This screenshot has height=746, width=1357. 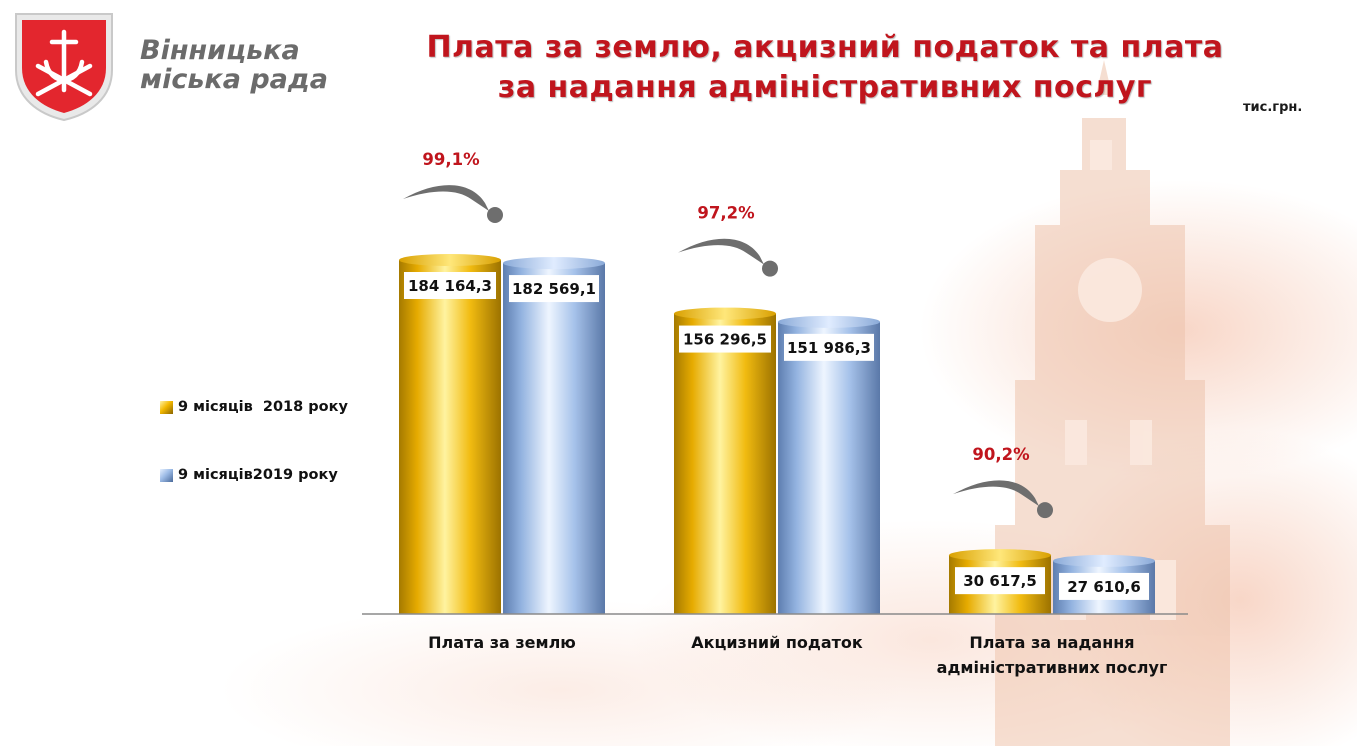 What do you see at coordinates (263, 407) in the screenshot?
I see `legend-label-2018: 9 місяців 2018 року` at bounding box center [263, 407].